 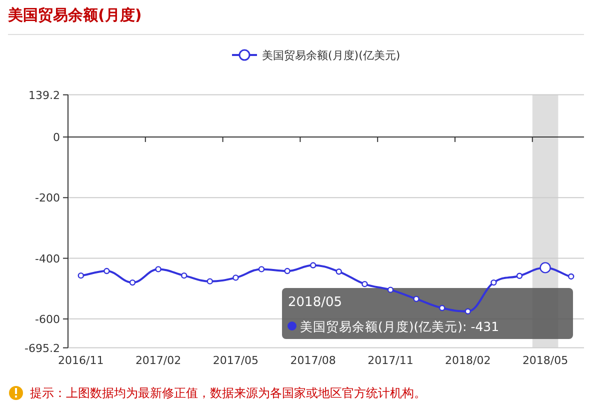 I want to click on x-tick-label: 2018/05, so click(x=545, y=360).